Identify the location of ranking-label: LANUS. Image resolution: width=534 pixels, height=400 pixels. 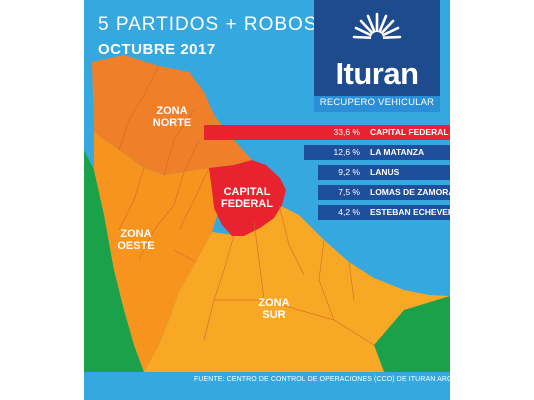
(385, 172).